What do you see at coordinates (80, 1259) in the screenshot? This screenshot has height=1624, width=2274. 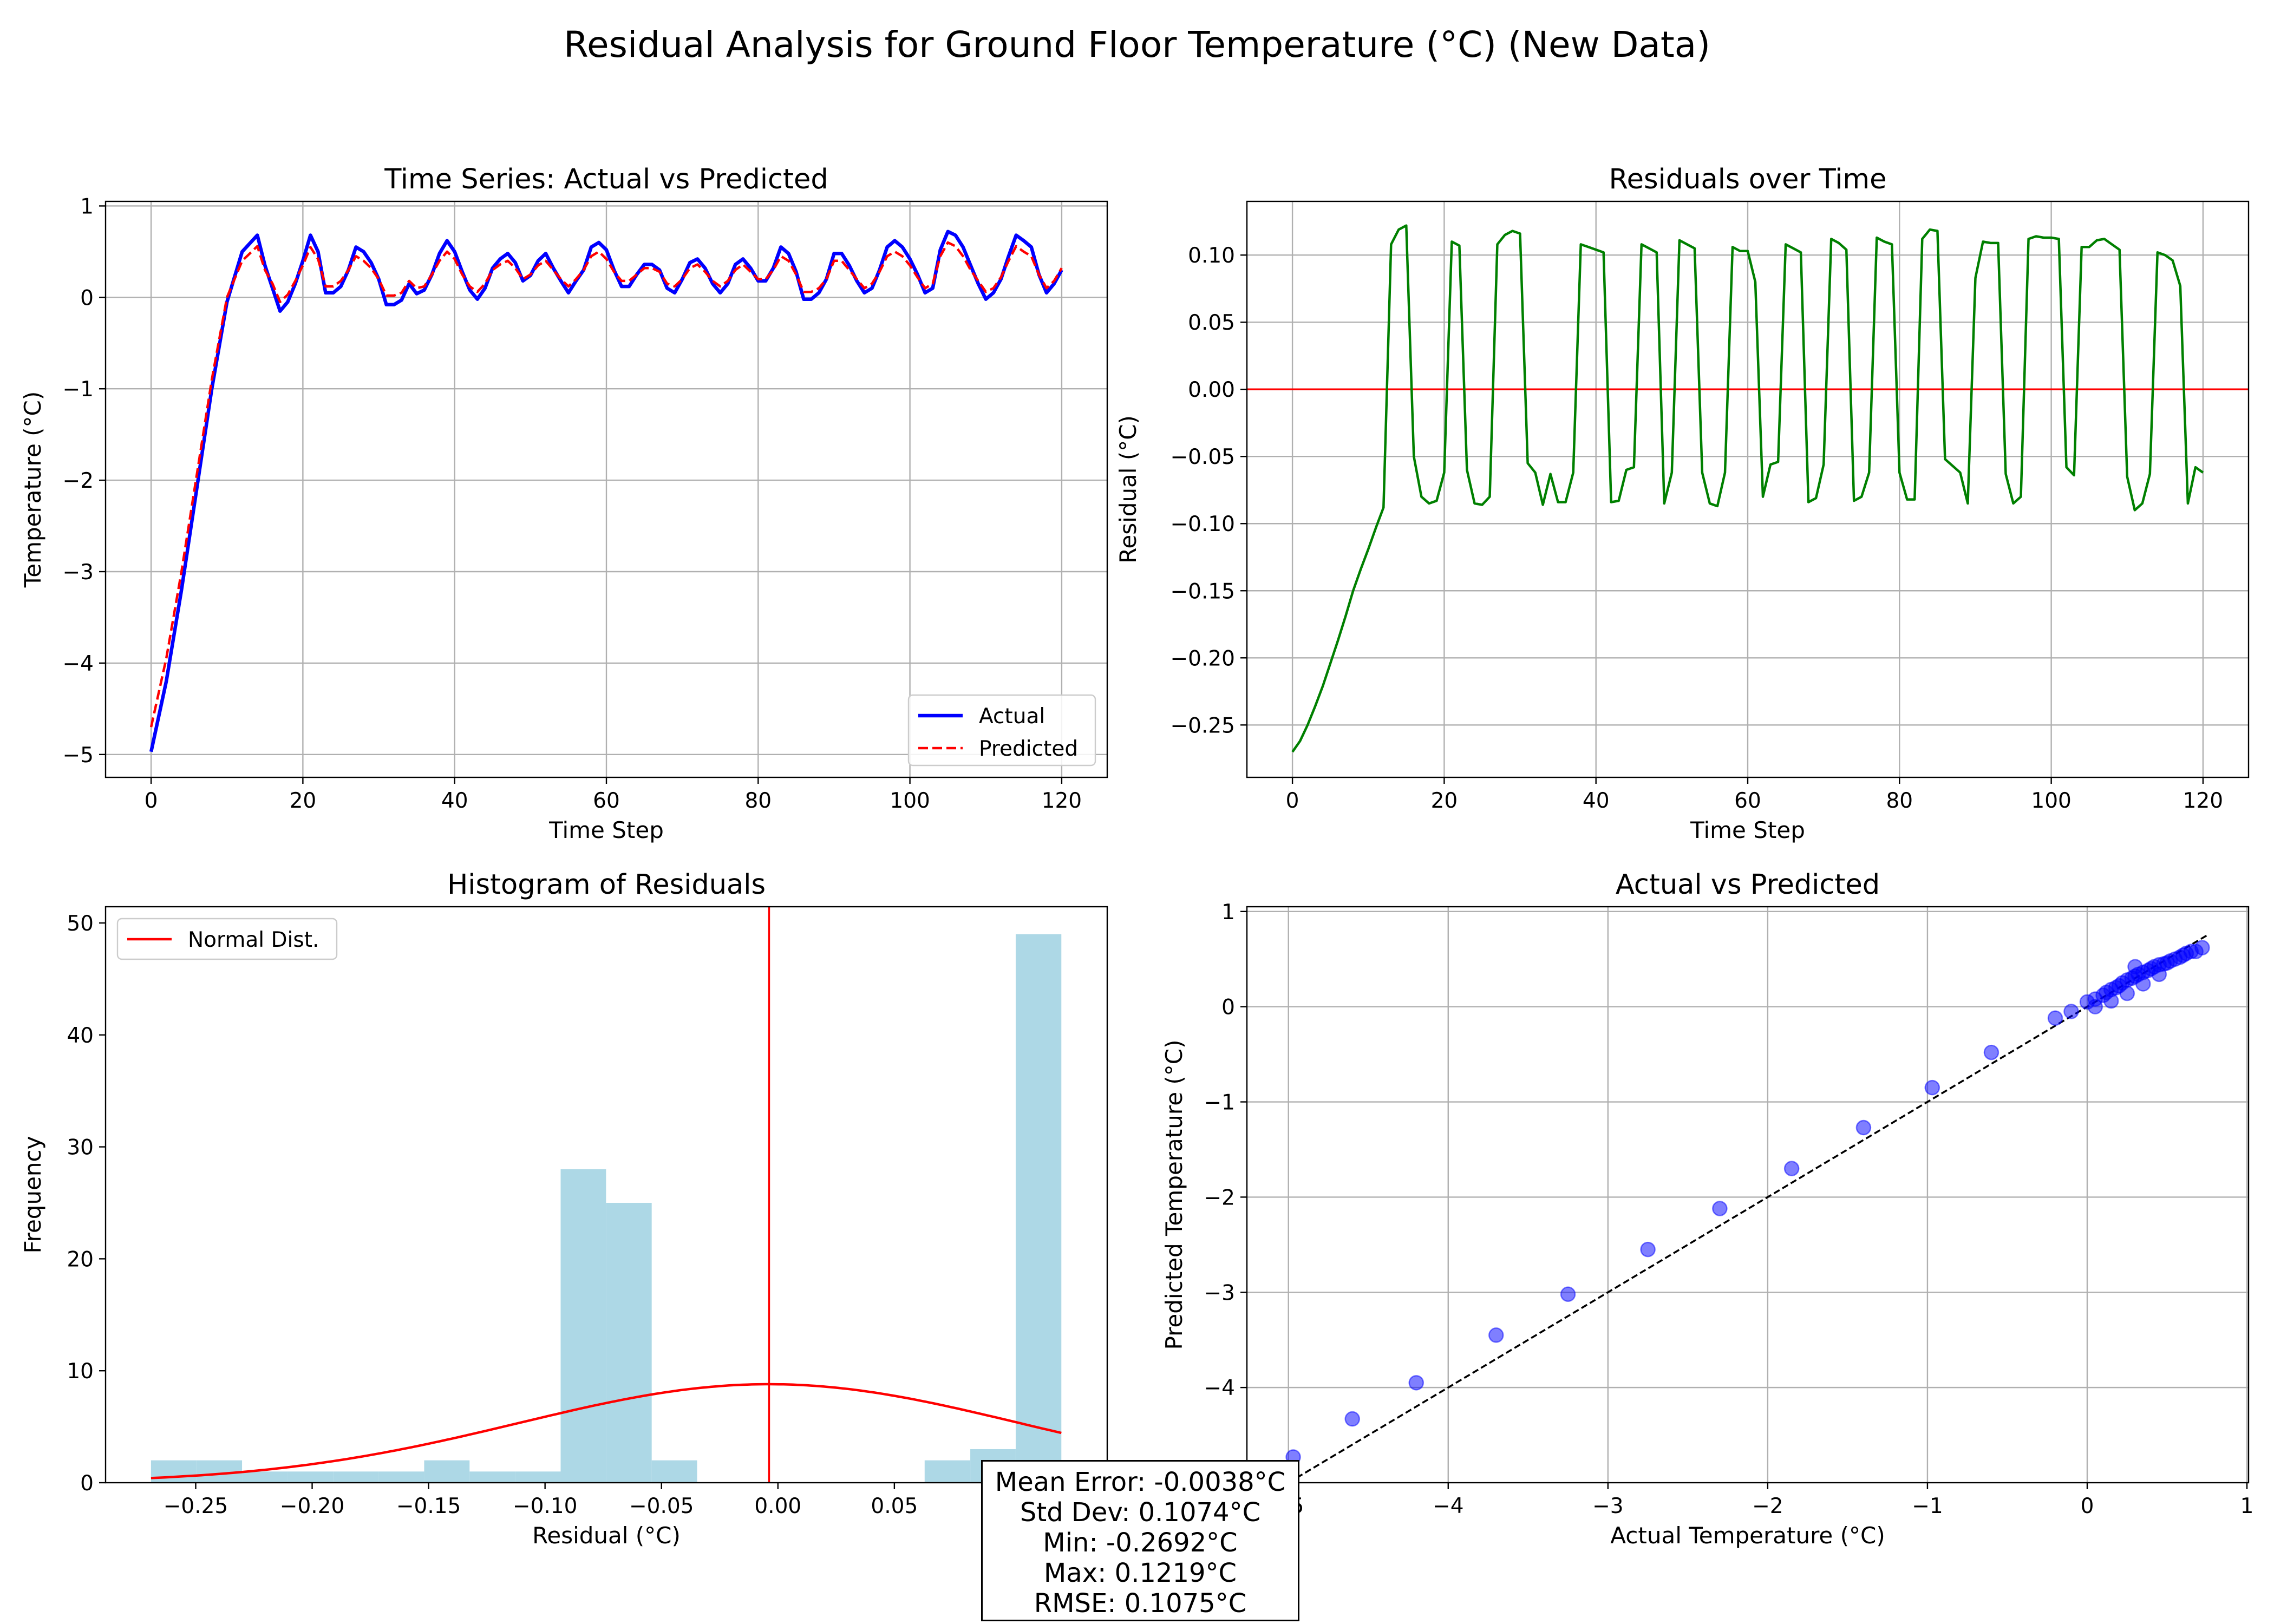 I see `y-tick-label: 20` at bounding box center [80, 1259].